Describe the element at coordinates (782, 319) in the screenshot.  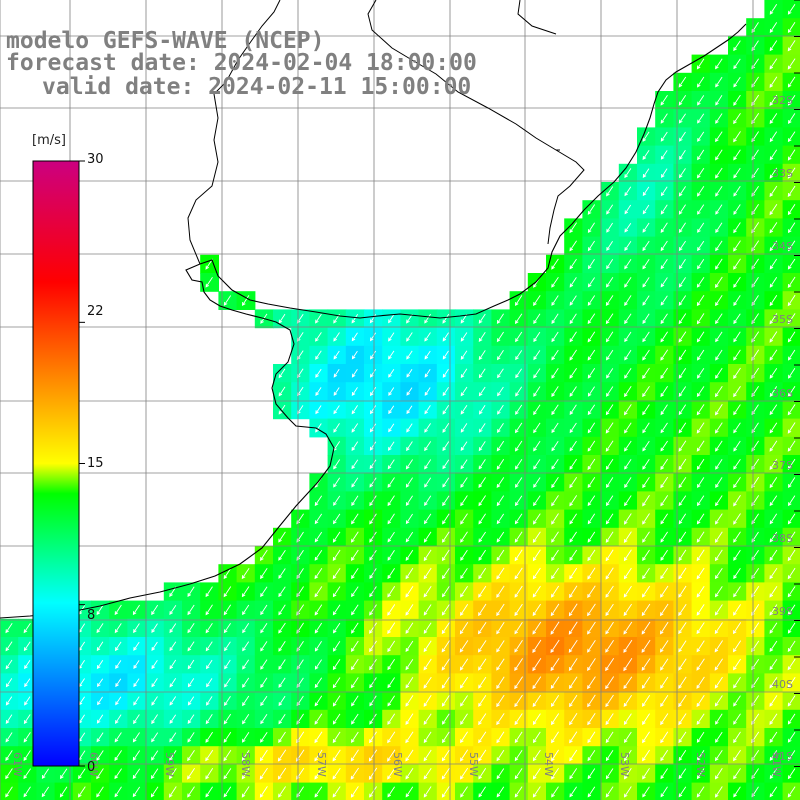
I see `latitude-label: 35S` at that location.